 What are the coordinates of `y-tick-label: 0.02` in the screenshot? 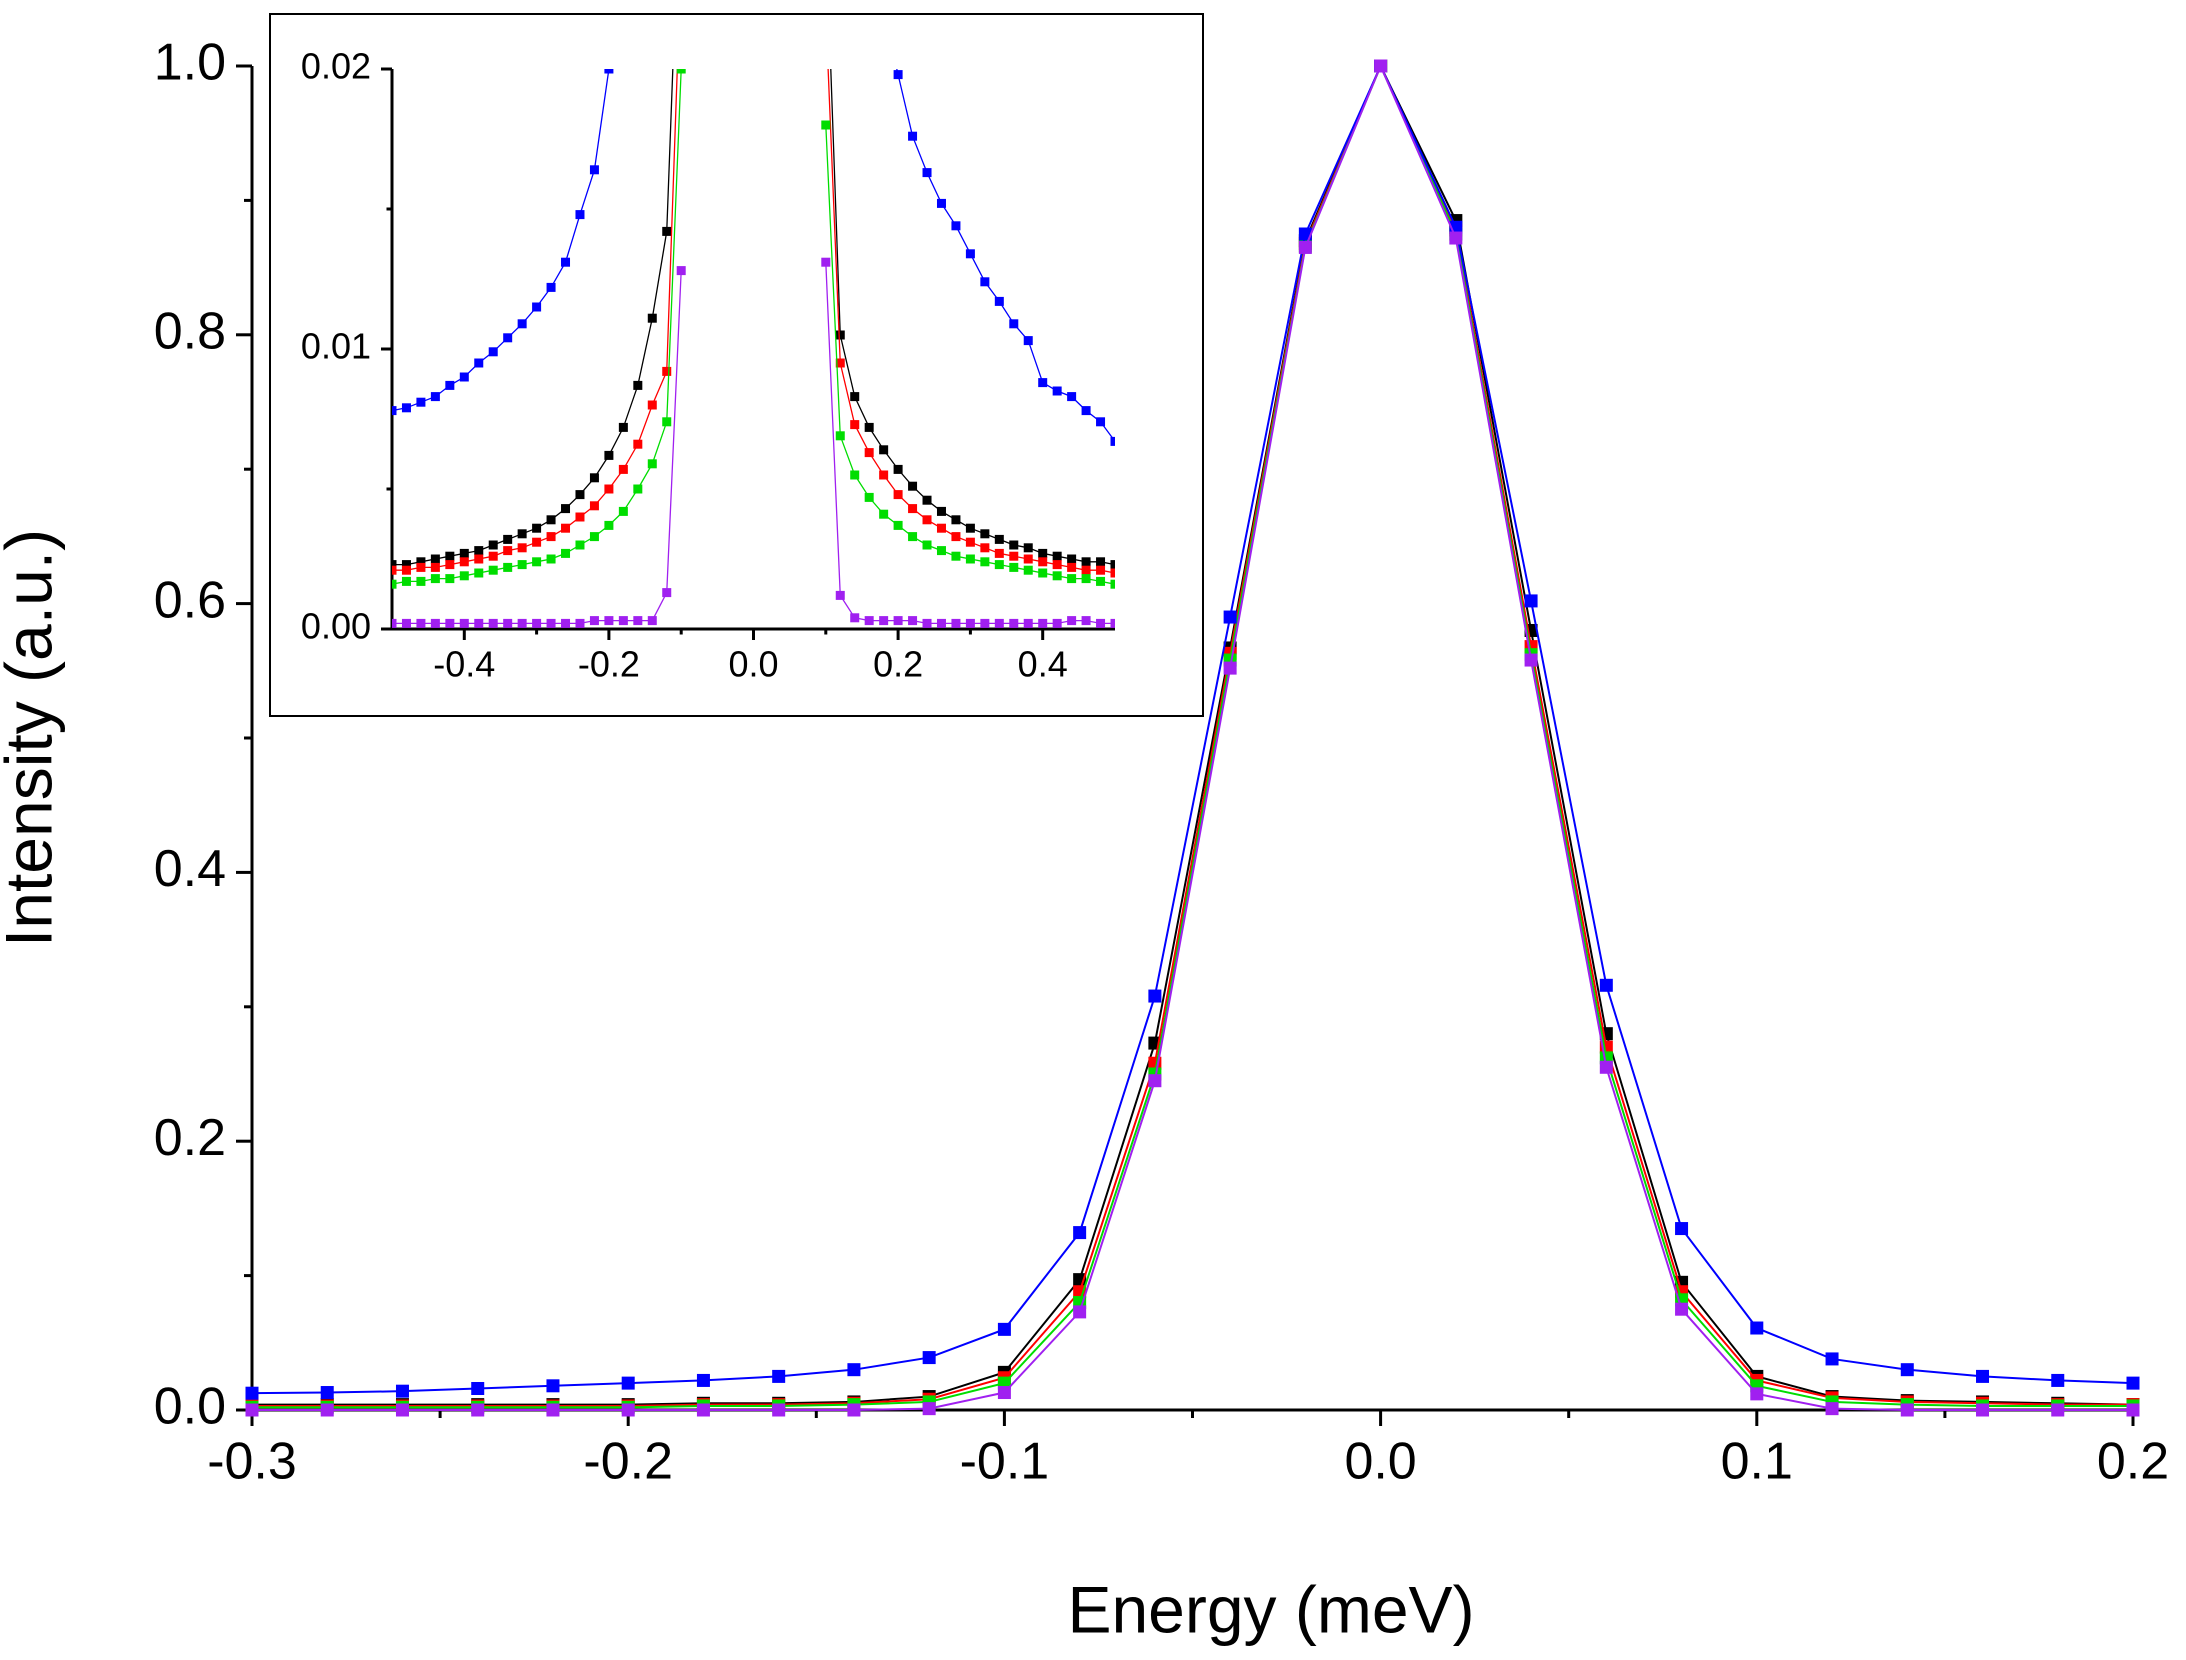 It's located at (336, 66).